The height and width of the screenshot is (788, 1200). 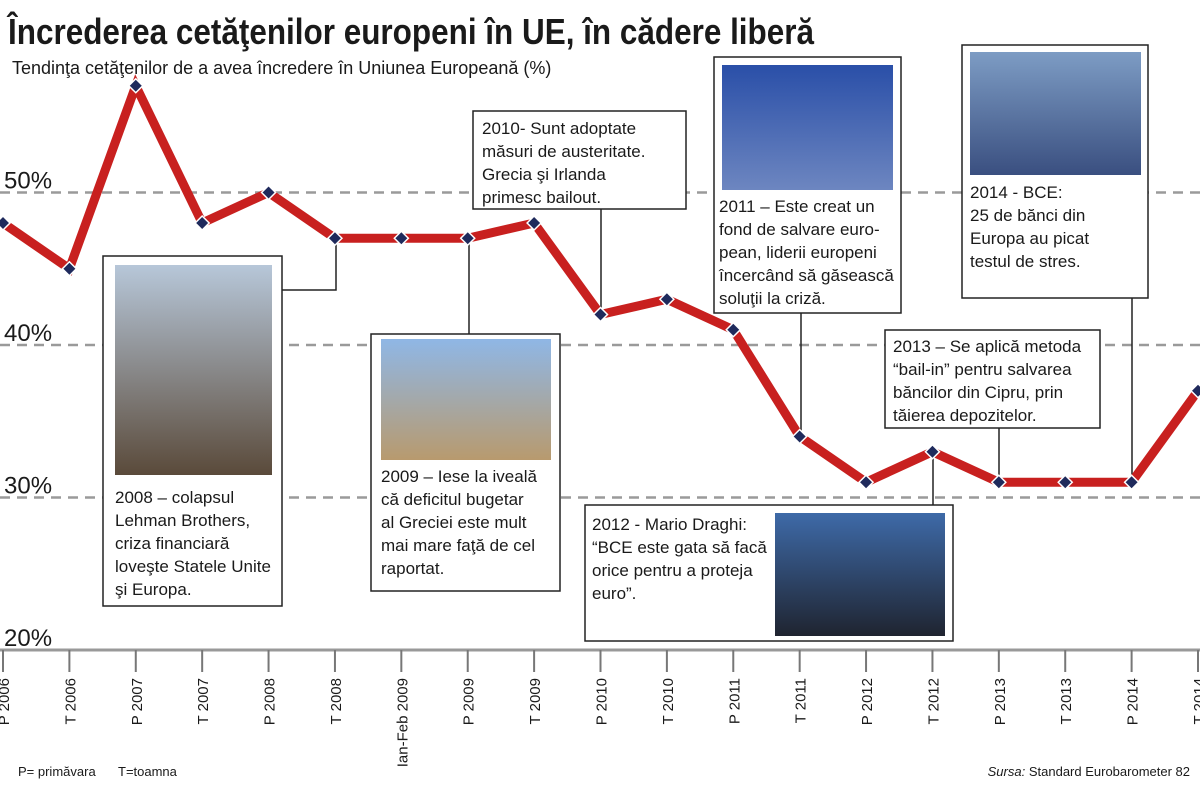 I want to click on source-label: Sursa:, so click(x=1007, y=771).